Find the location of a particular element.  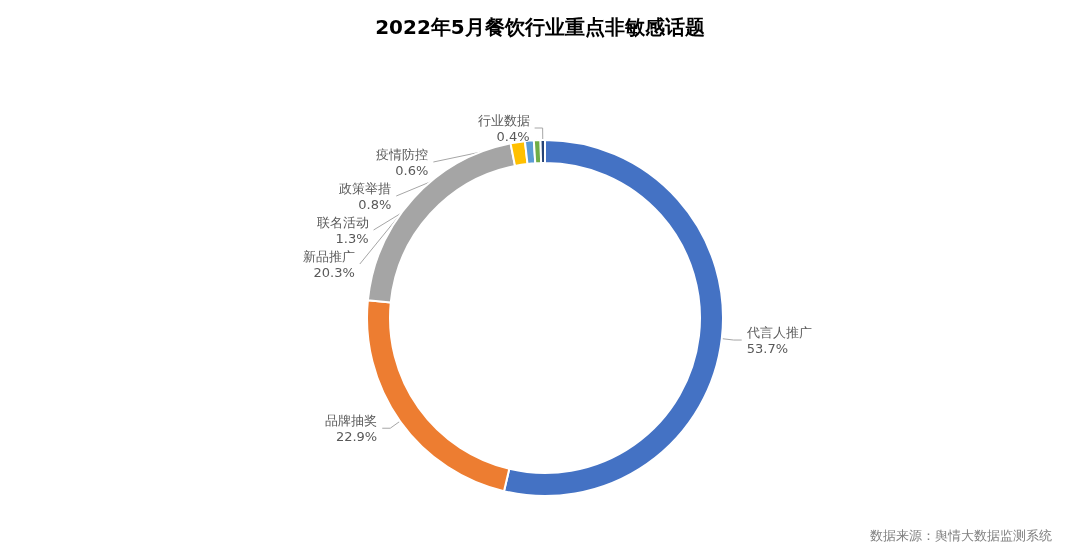

data-label: 20.3% is located at coordinates (334, 272).